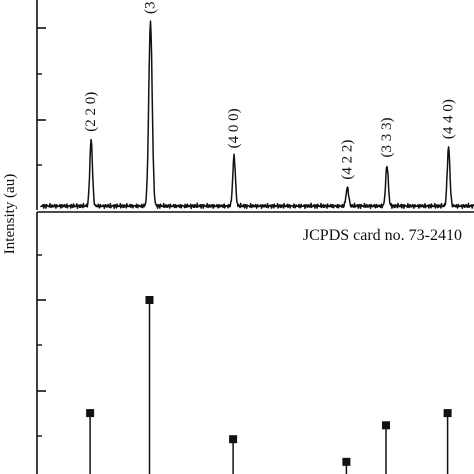 The width and height of the screenshot is (474, 474). What do you see at coordinates (347, 160) in the screenshot?
I see `peak-label: (4 2 2)` at bounding box center [347, 160].